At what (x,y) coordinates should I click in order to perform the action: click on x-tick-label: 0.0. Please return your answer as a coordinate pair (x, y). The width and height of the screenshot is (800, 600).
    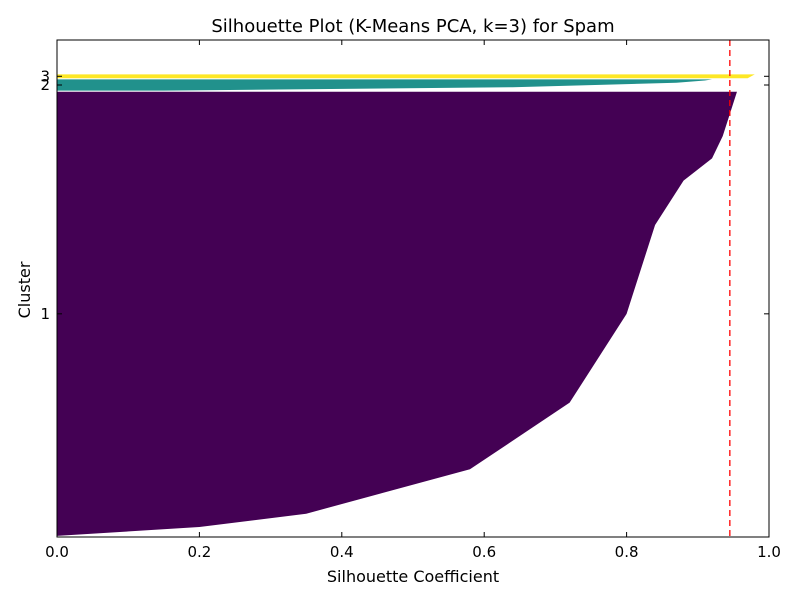
    Looking at the image, I should click on (57, 552).